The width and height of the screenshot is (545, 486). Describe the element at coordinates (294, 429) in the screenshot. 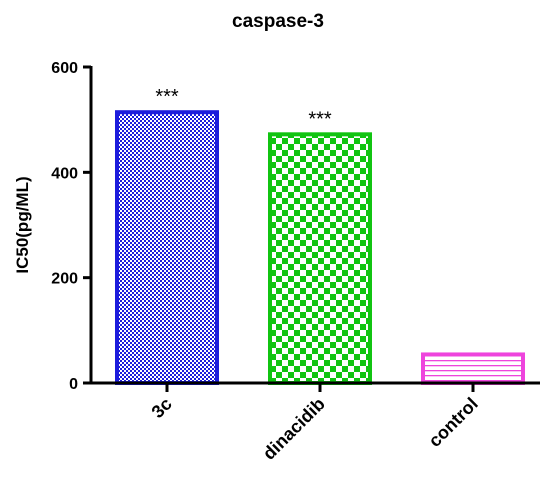

I see `x-tick-label: dinacidib` at that location.